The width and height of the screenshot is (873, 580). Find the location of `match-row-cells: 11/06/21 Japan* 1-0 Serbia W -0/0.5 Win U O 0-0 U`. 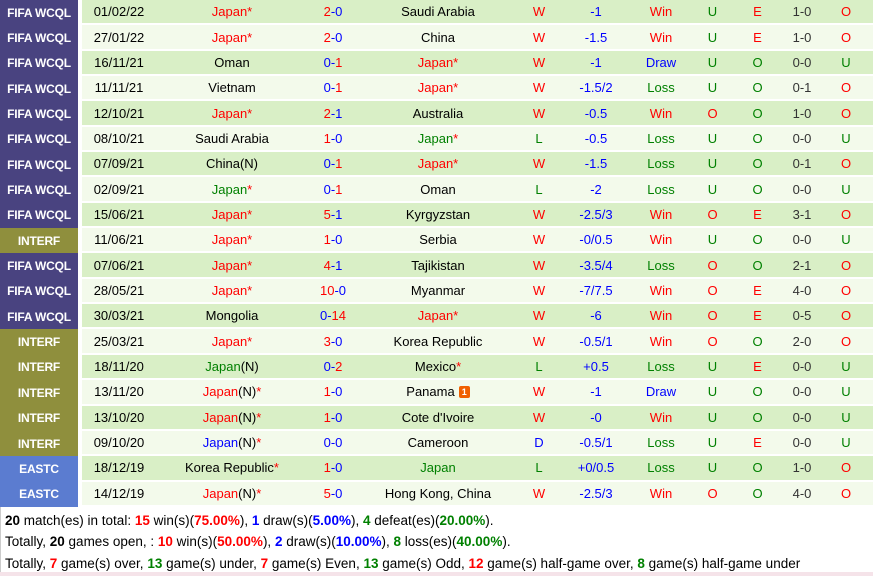

match-row-cells: 11/06/21 Japan* 1-0 Serbia W -0/0.5 Win U O 0-0 U is located at coordinates (477, 241).